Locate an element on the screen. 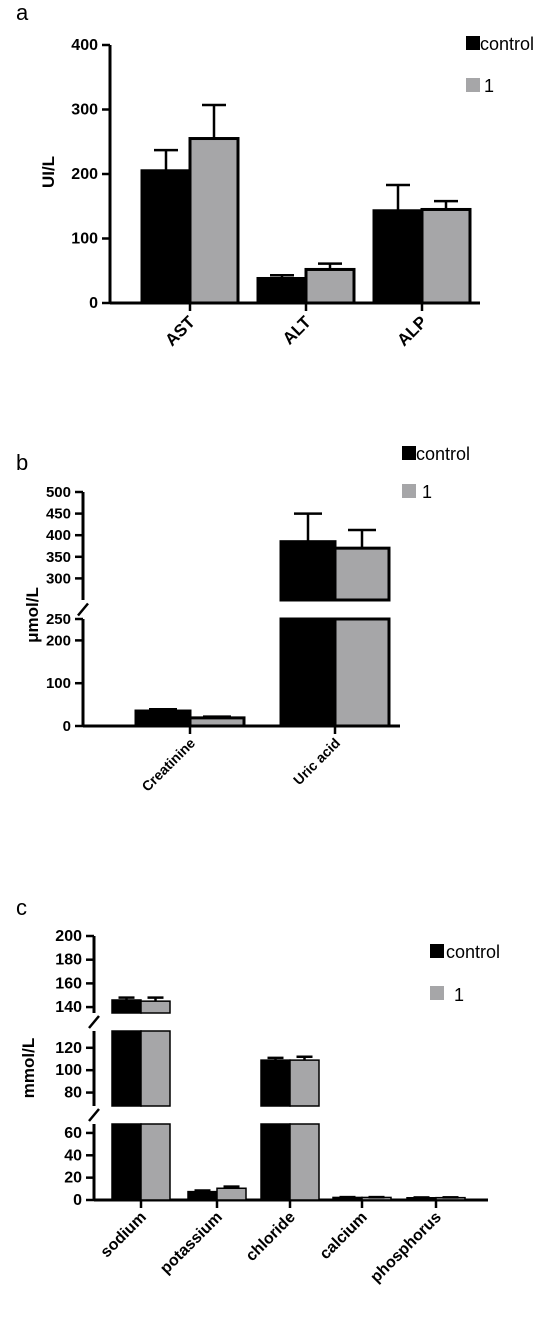  legend-swatch-treated-c is located at coordinates (437, 993).